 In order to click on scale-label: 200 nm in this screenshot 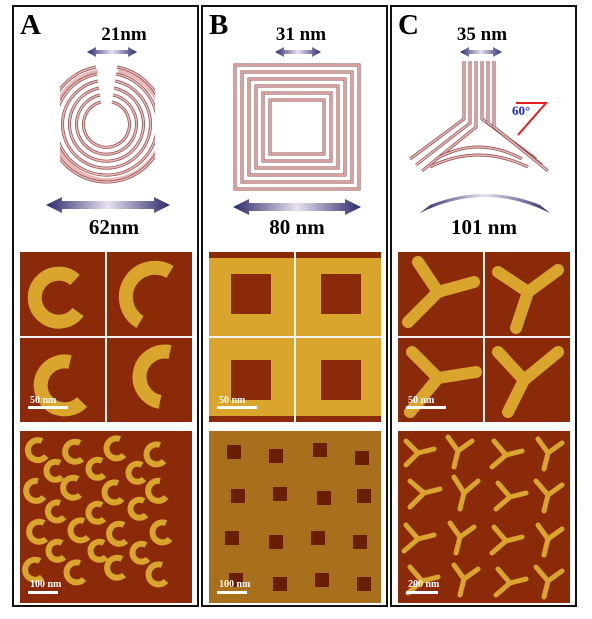, I will do `click(424, 584)`.